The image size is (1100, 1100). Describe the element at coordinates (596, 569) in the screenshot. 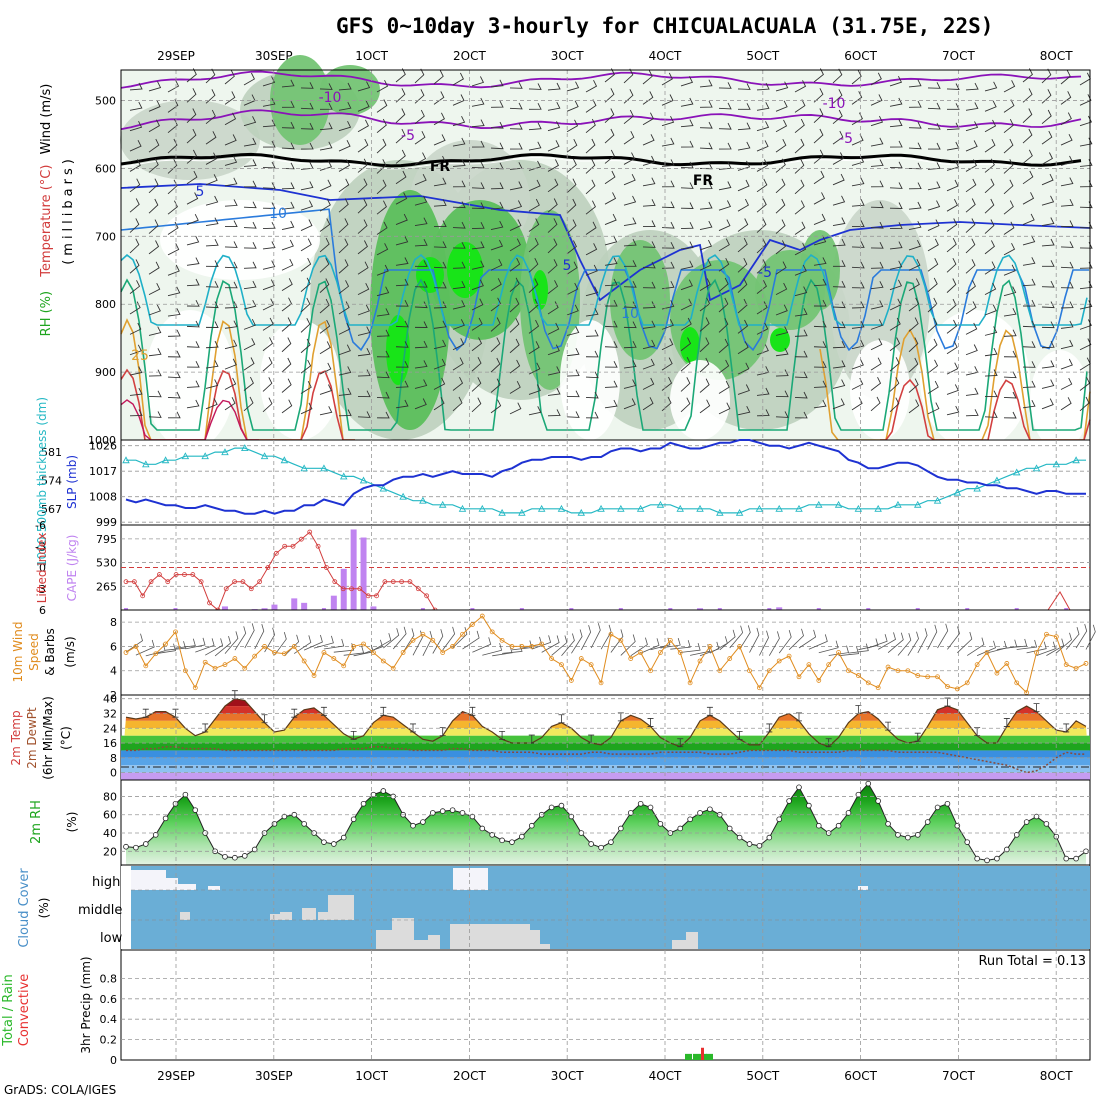

I see `cape-bars` at that location.